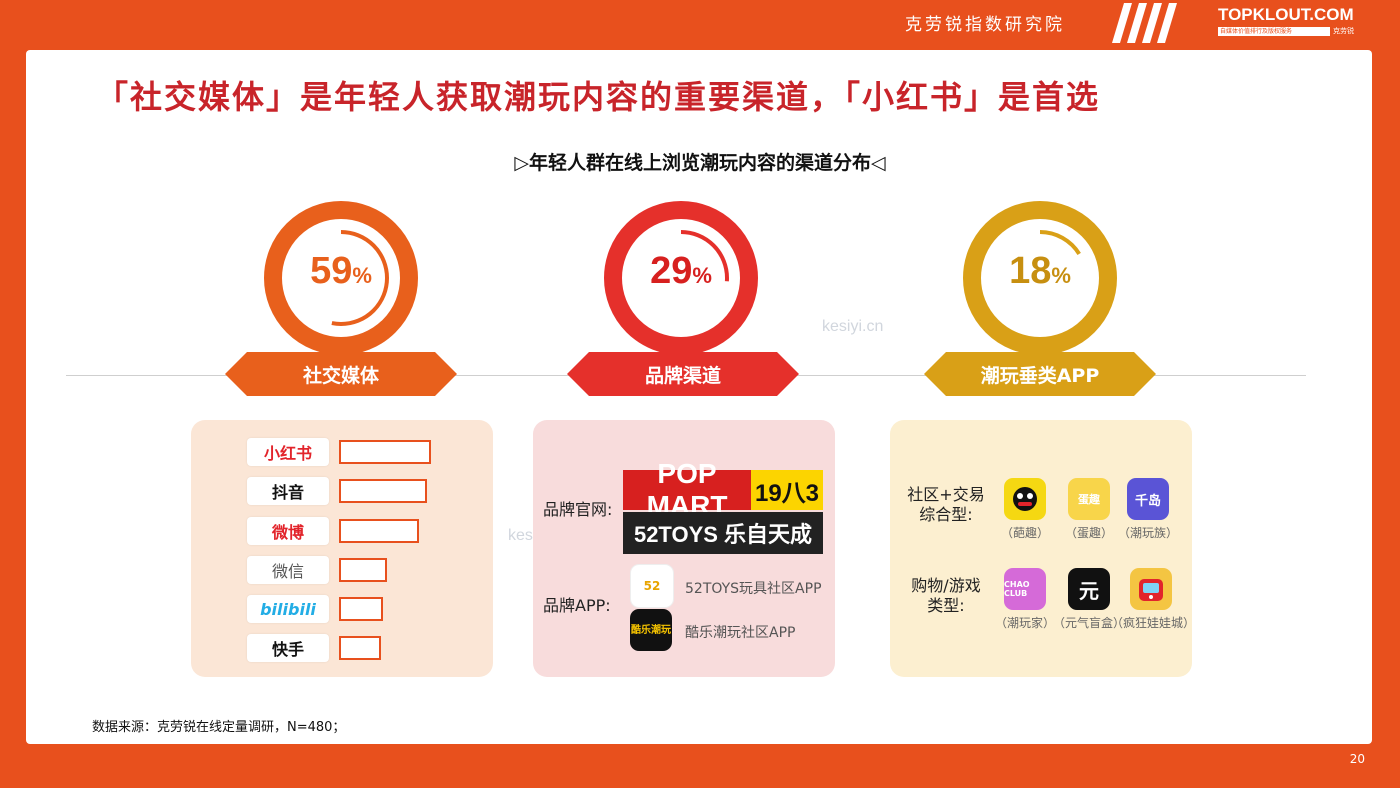 The width and height of the screenshot is (1400, 788). I want to click on percent-value: 18%, so click(1040, 271).